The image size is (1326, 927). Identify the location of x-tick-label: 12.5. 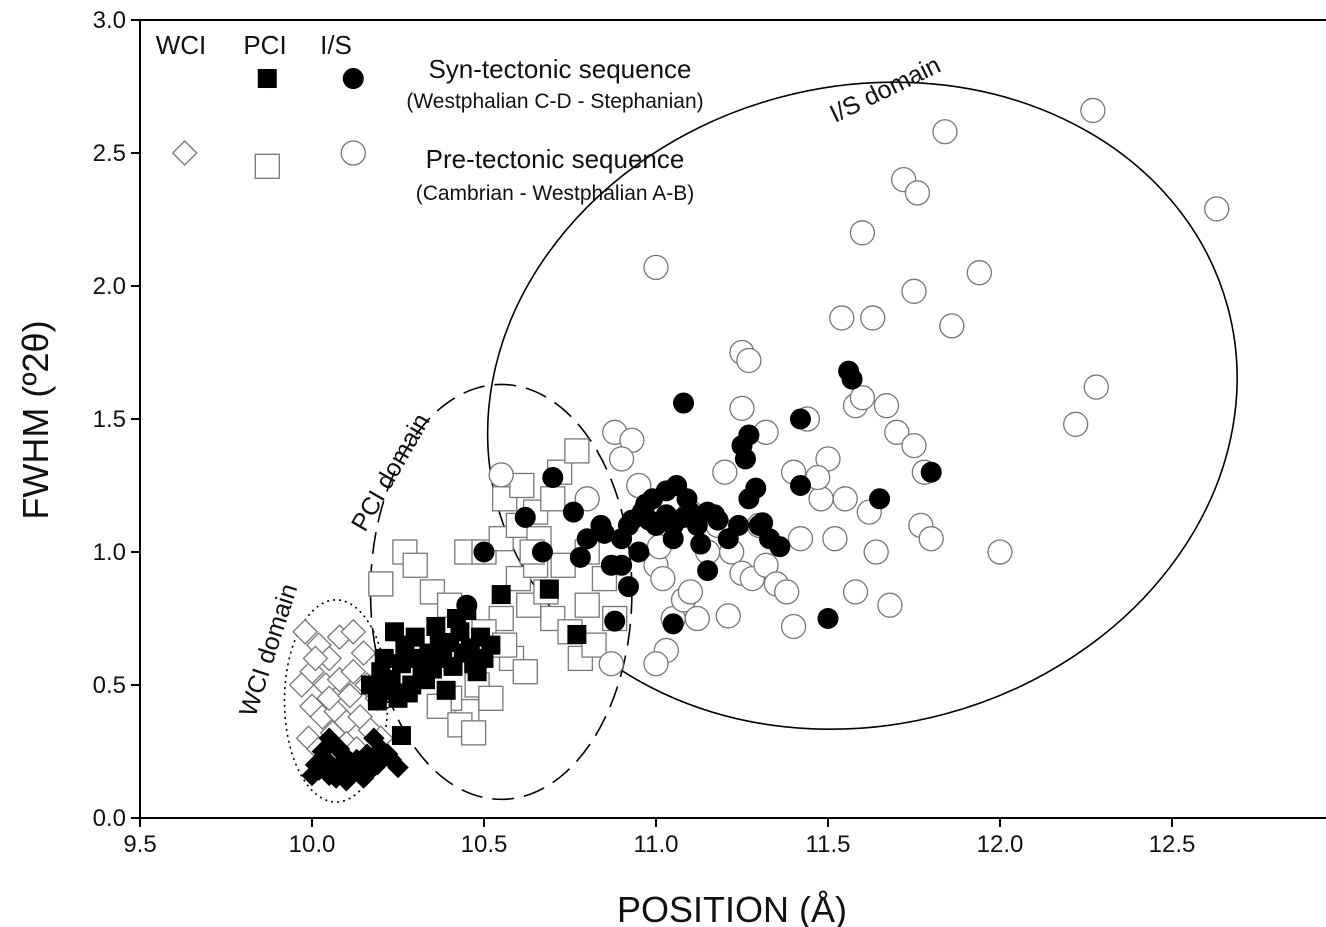
(1172, 844).